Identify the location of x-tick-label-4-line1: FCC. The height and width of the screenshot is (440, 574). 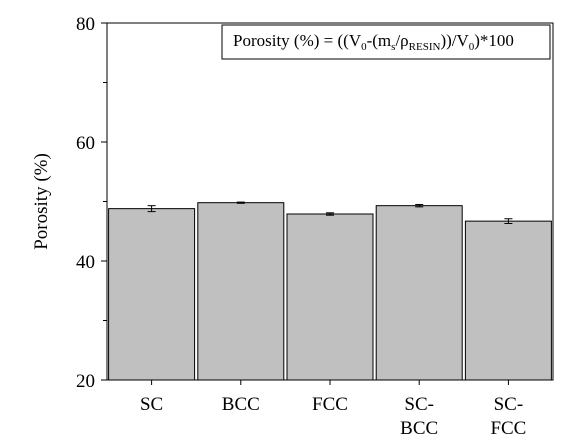
(508, 428).